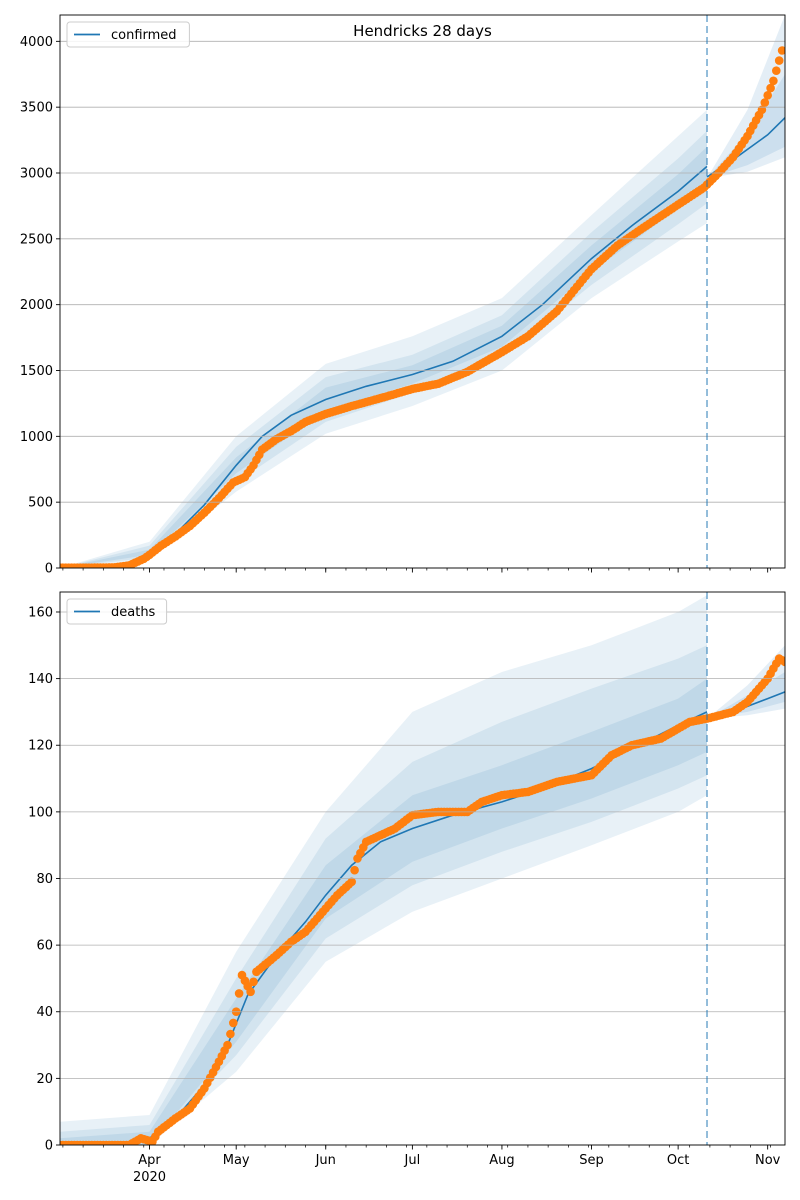 The image size is (800, 1200). What do you see at coordinates (40, 812) in the screenshot?
I see `y-tick-label: 100` at bounding box center [40, 812].